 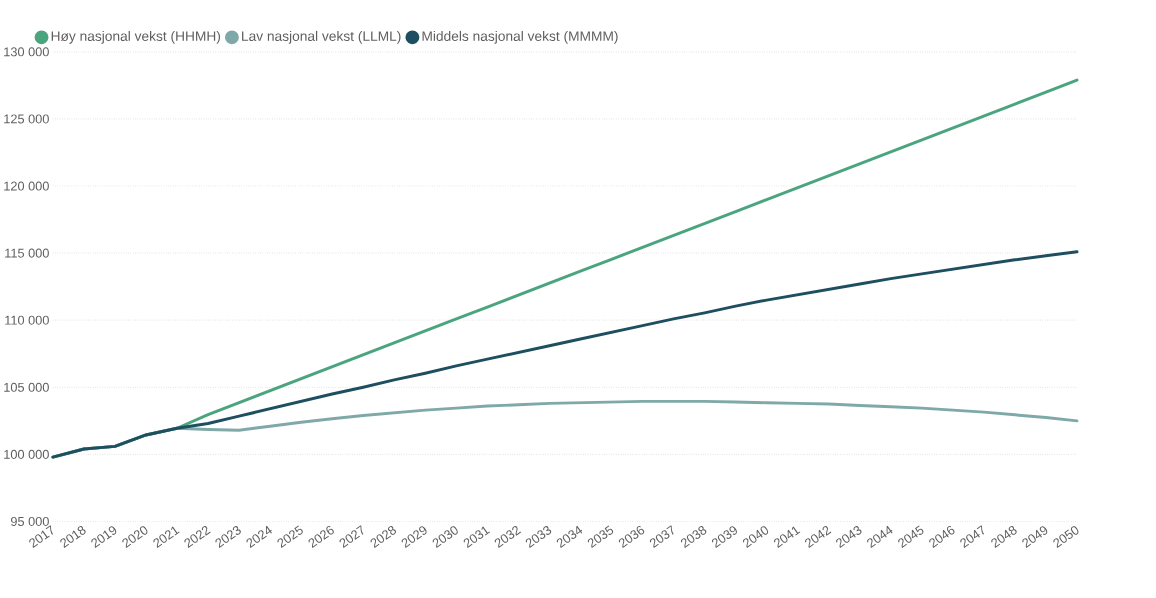 I want to click on y-tick-label: 110 000, so click(x=27, y=320).